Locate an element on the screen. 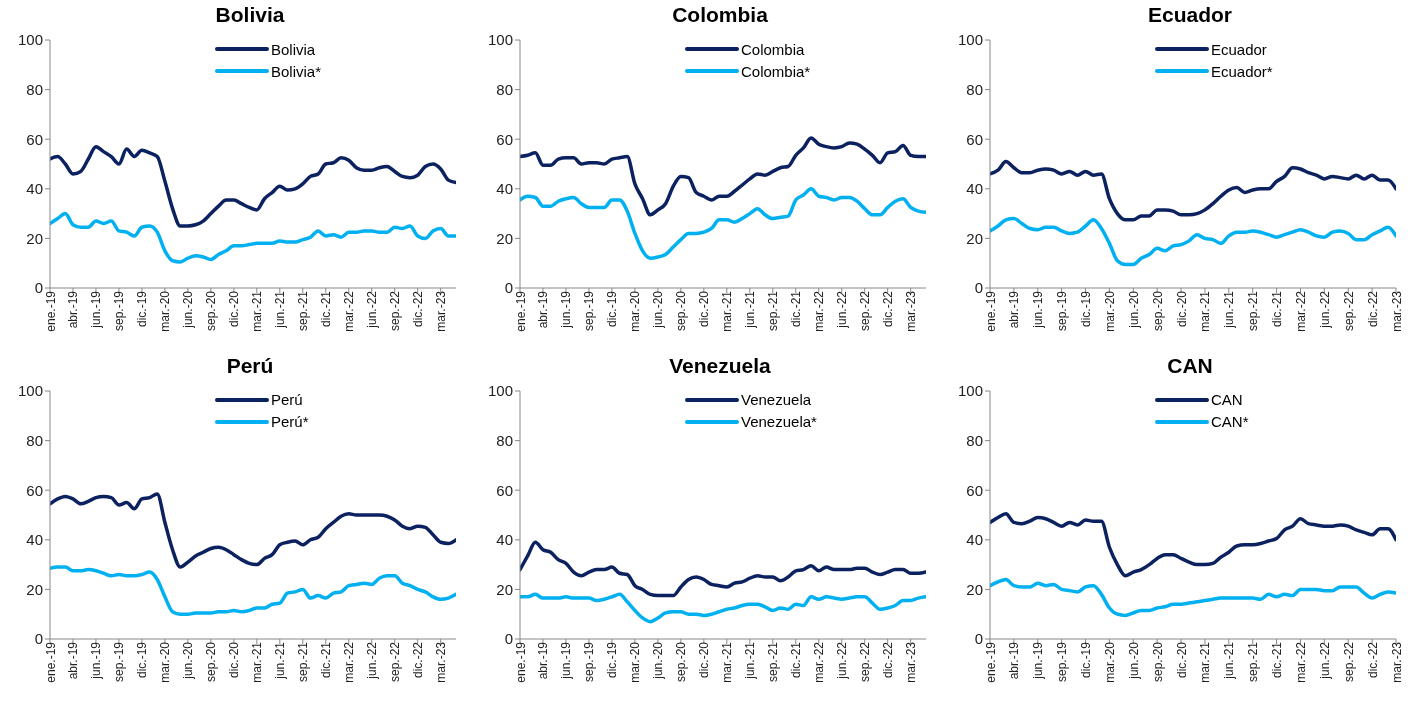  legend-label: CAN is located at coordinates (1227, 399).